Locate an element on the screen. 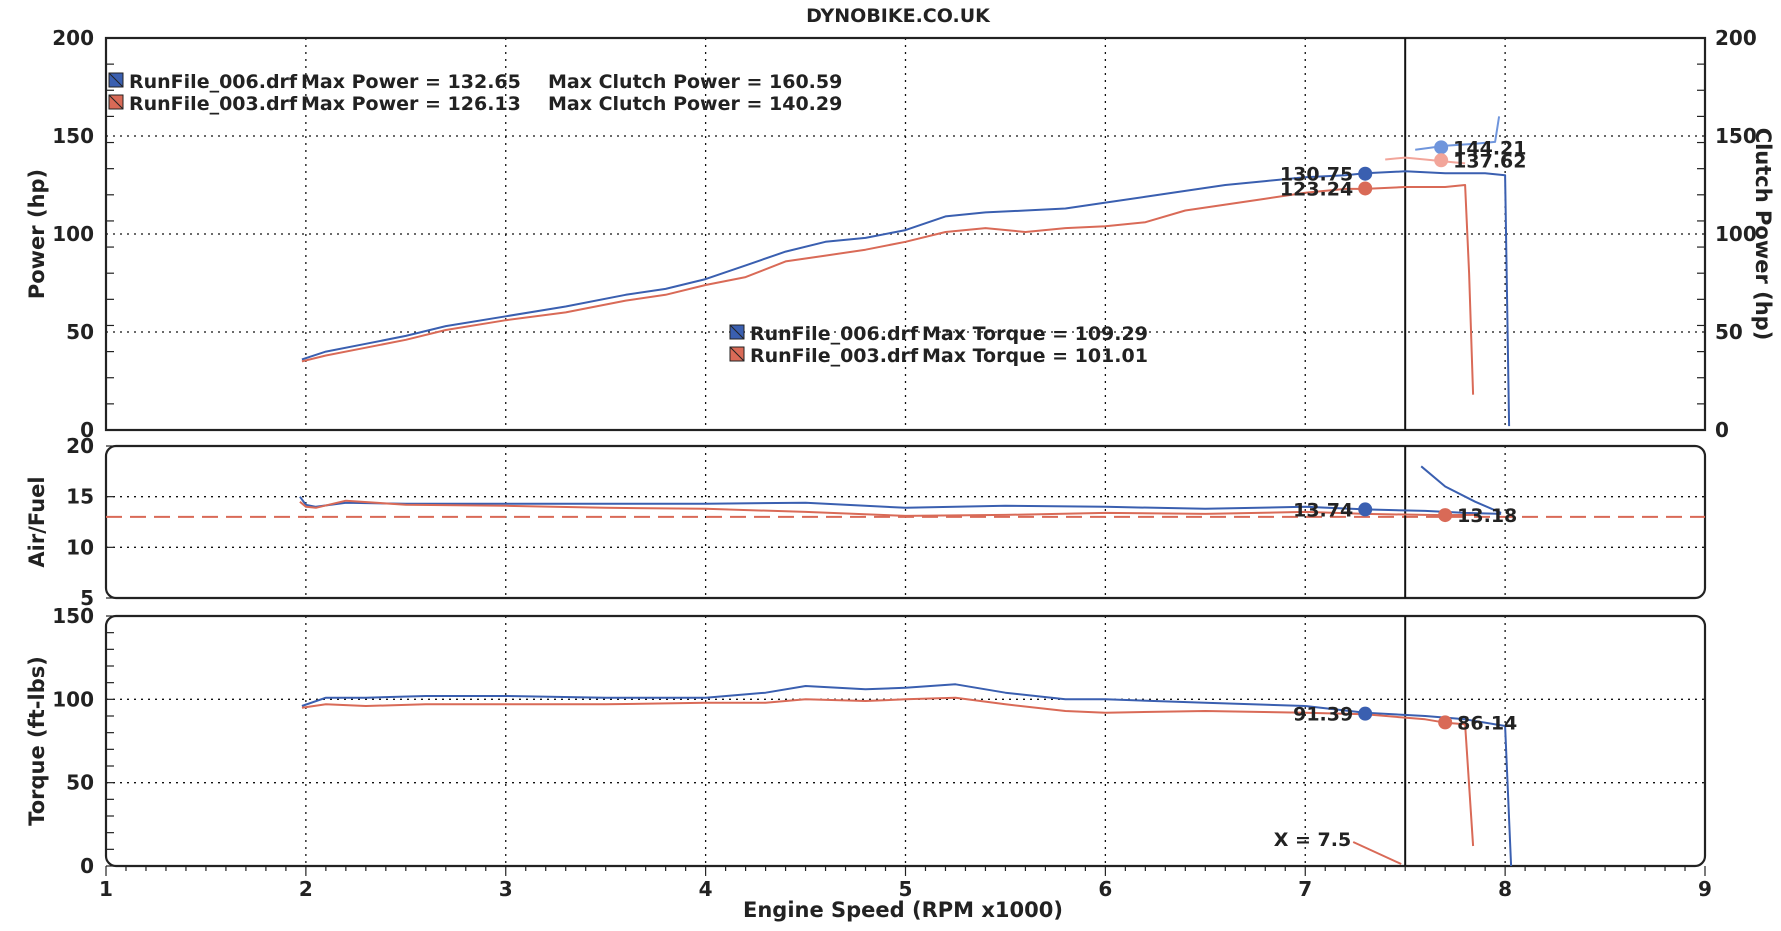 This screenshot has width=1781, height=931. y-tick-label-right: 0 is located at coordinates (1722, 430).